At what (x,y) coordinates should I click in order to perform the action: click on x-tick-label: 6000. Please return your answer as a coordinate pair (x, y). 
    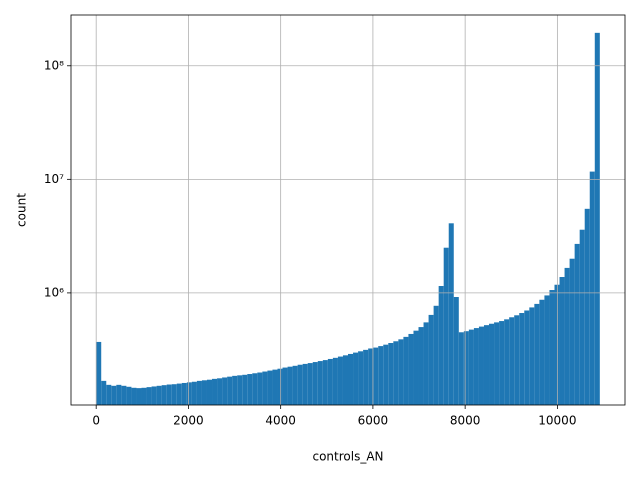
    Looking at the image, I should click on (373, 421).